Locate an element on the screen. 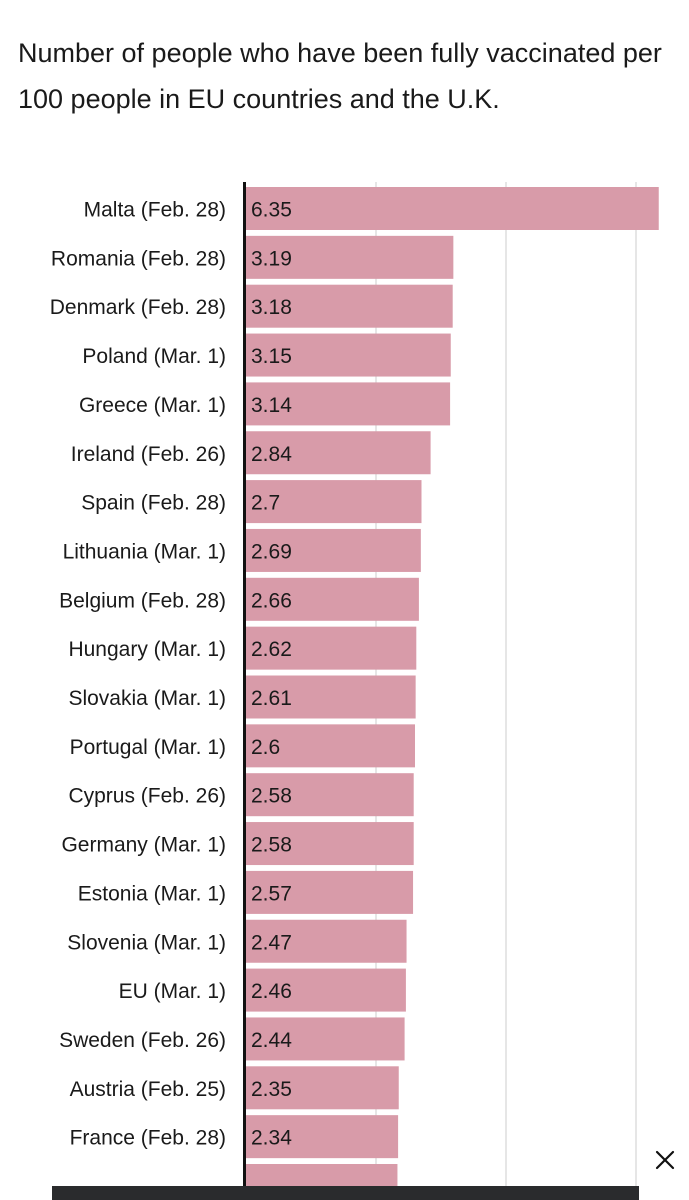  close-button is located at coordinates (665, 1160).